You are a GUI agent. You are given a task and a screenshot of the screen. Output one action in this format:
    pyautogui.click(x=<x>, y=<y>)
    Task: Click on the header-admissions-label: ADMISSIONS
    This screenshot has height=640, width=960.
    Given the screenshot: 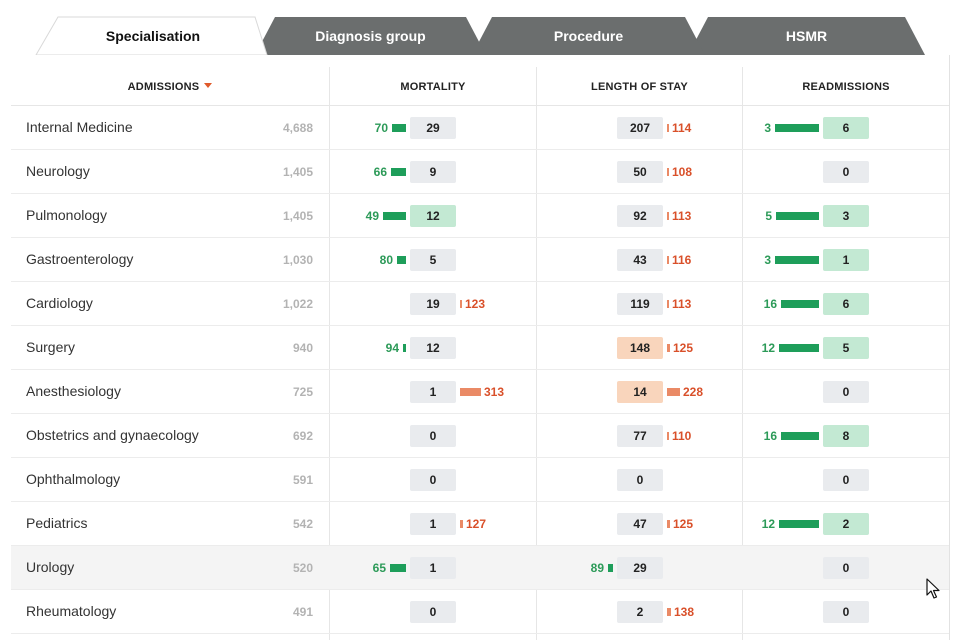 What is the action you would take?
    pyautogui.click(x=163, y=87)
    